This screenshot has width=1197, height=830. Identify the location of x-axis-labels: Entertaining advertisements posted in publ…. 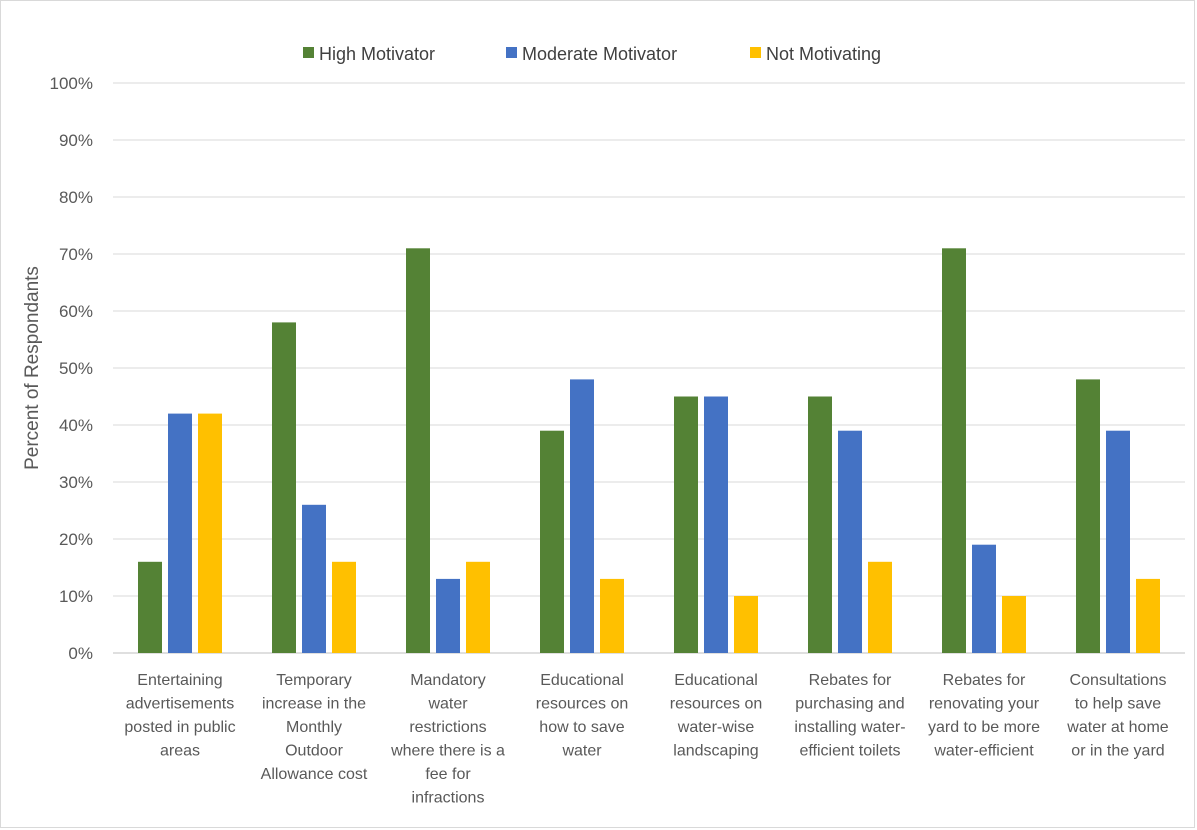
(646, 739).